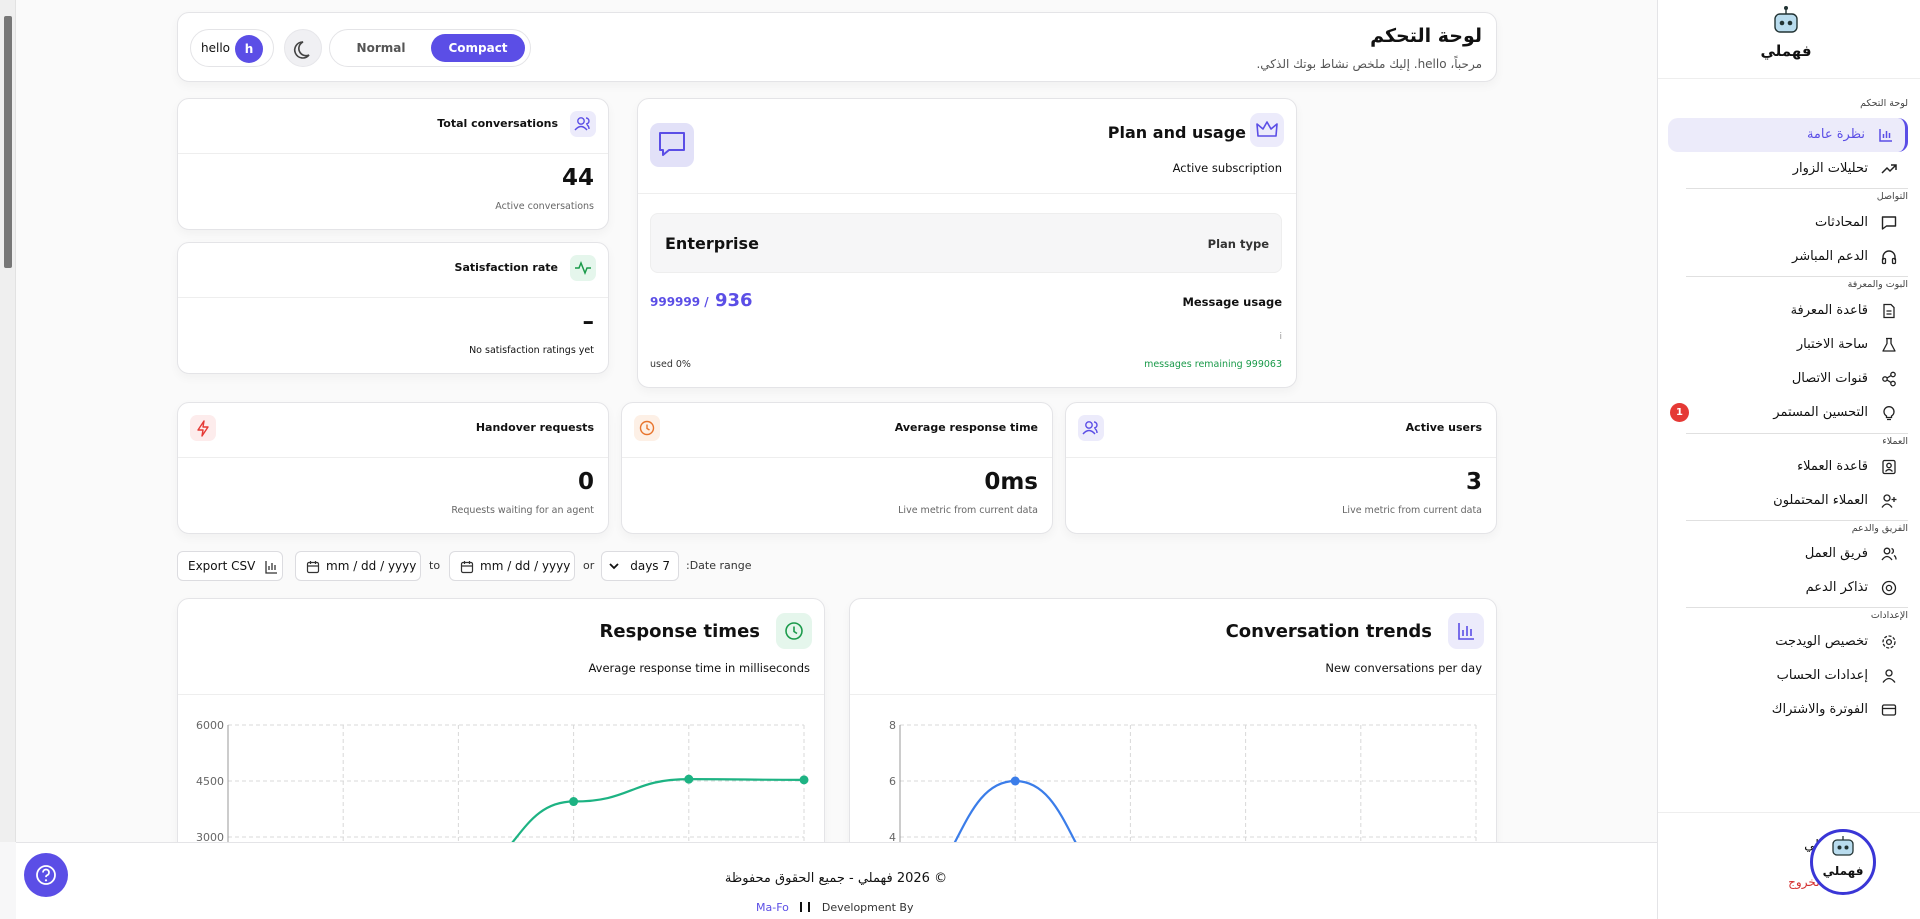  What do you see at coordinates (640, 566) in the screenshot?
I see `date-range-select: days 7` at bounding box center [640, 566].